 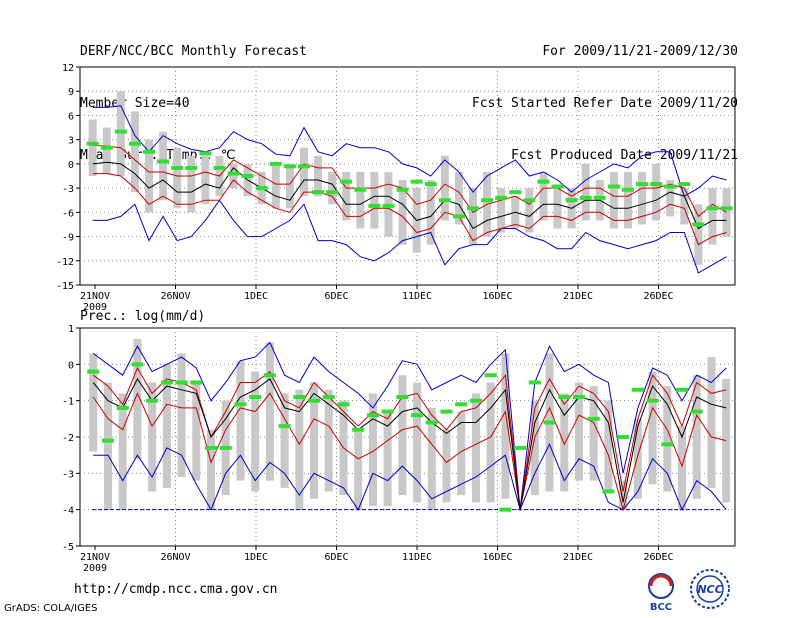 What do you see at coordinates (68, 547) in the screenshot?
I see `prec-ytick-label: -5` at bounding box center [68, 547].